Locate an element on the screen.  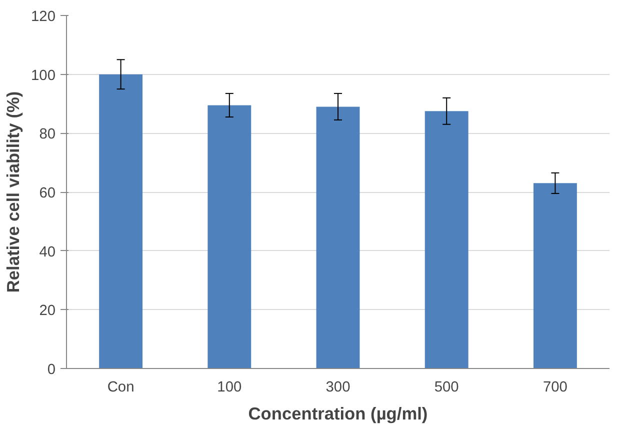
x-tick-label: Con is located at coordinates (120, 388).